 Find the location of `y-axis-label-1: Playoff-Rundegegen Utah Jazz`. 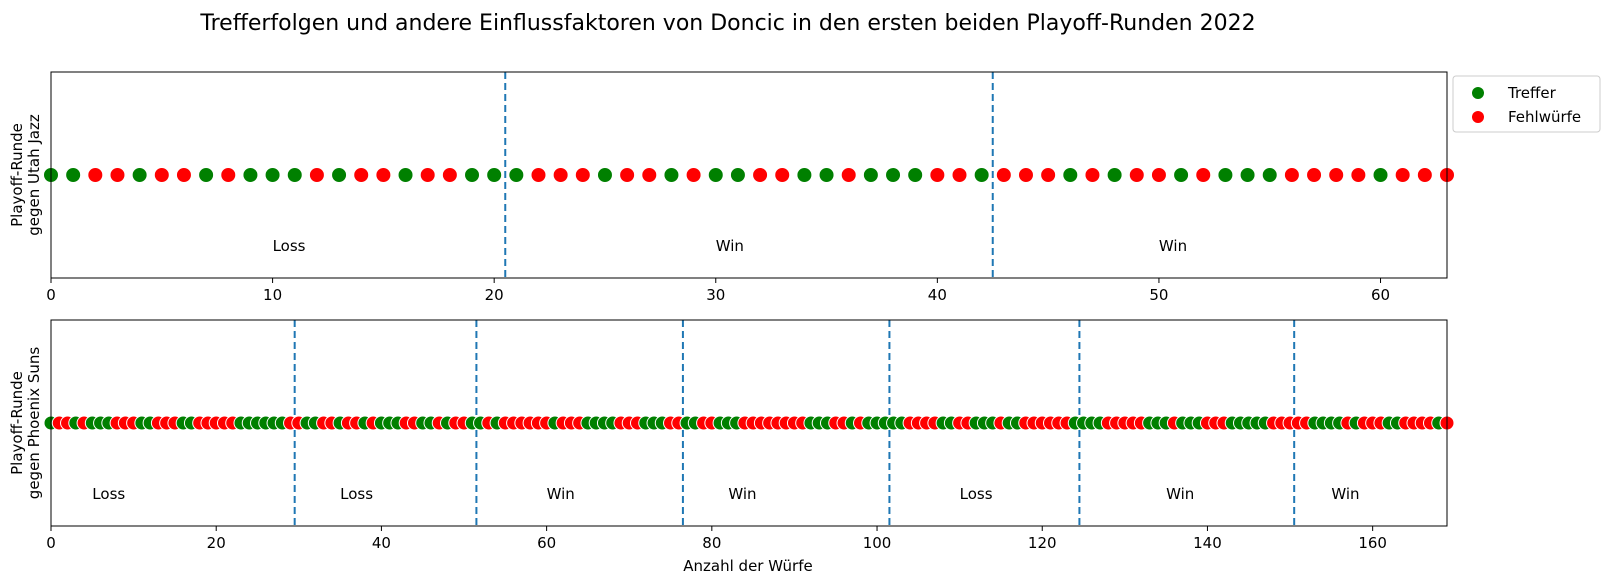

y-axis-label-1: Playoff-Rundegegen Utah Jazz is located at coordinates (25, 175).